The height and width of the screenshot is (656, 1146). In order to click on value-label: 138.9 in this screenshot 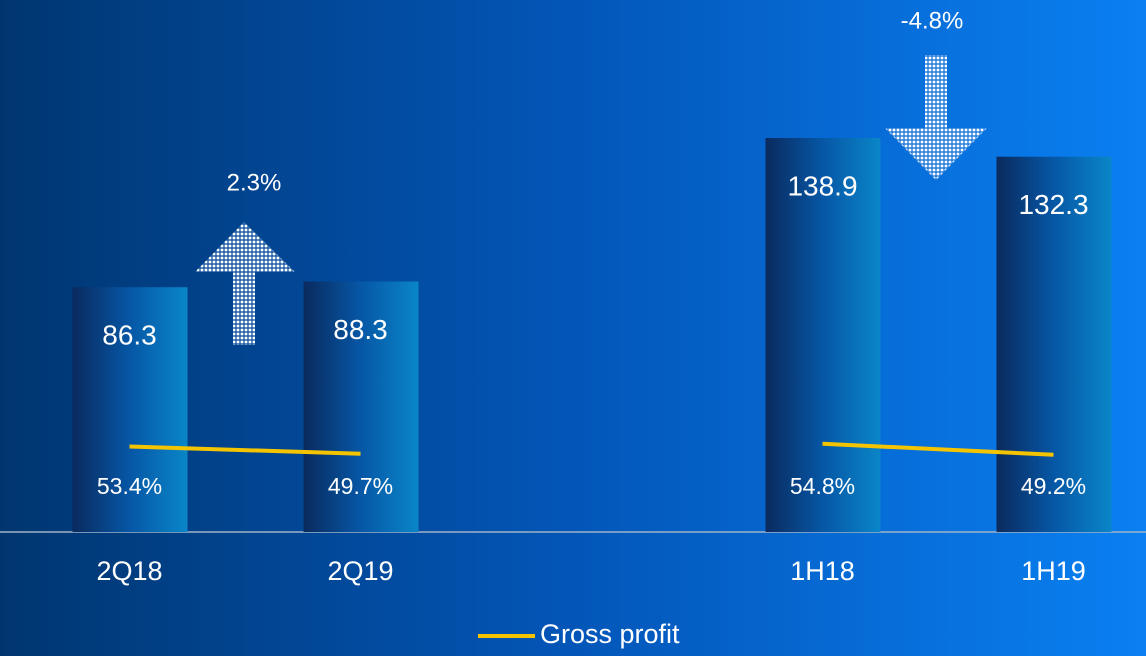, I will do `click(822, 185)`.